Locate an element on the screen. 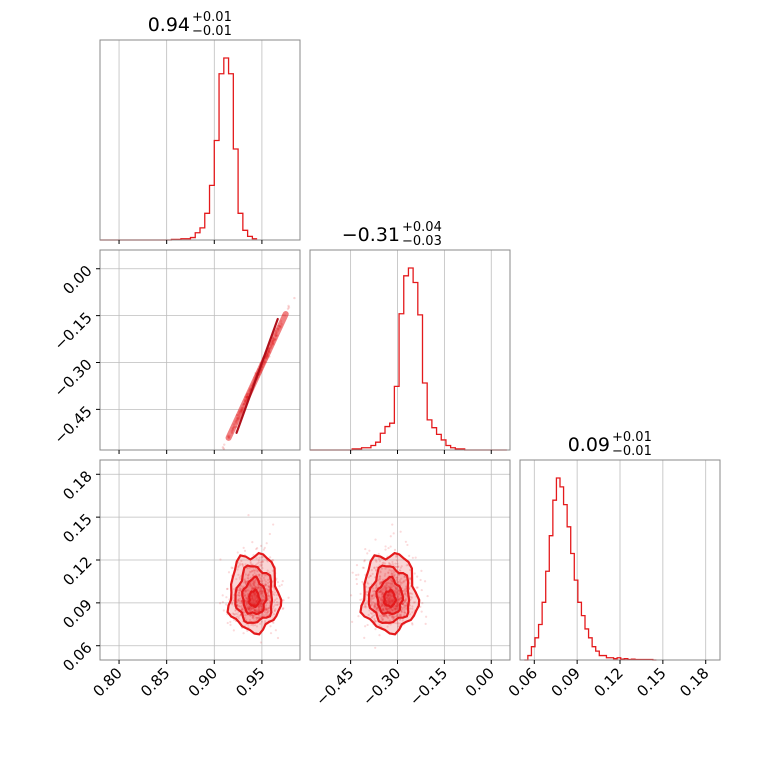 This screenshot has height=765, width=760. x-tick-label: 0.00 is located at coordinates (480, 682).